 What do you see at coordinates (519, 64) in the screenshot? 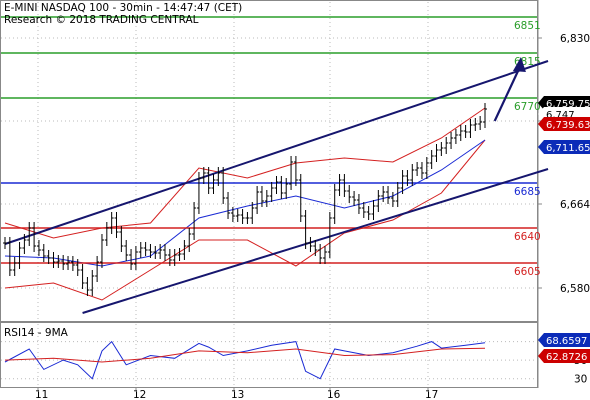
I see `forecast-arrow-head` at bounding box center [519, 64].